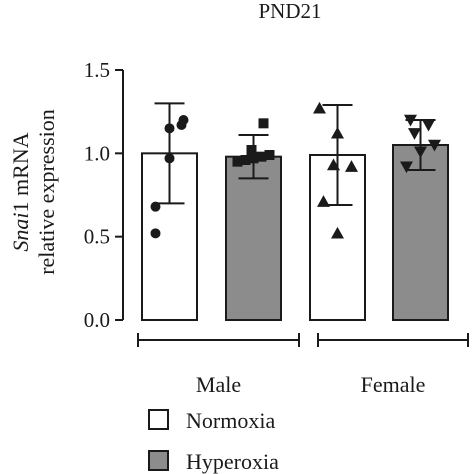  I want to click on y-tick-label: 0.0, so click(97, 320).